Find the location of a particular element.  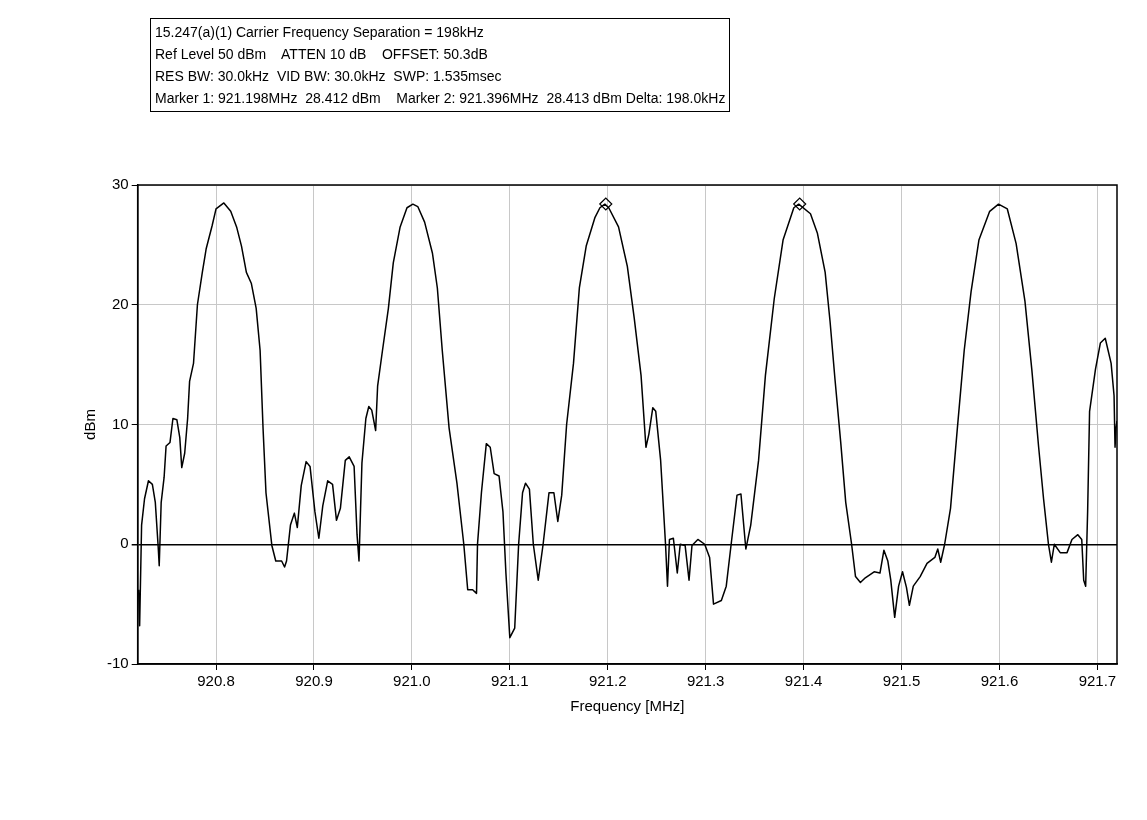

text: RES BW: 30.0kHz VID BW: 30.0kHz SWP: 1.535msec is located at coordinates (329, 76).